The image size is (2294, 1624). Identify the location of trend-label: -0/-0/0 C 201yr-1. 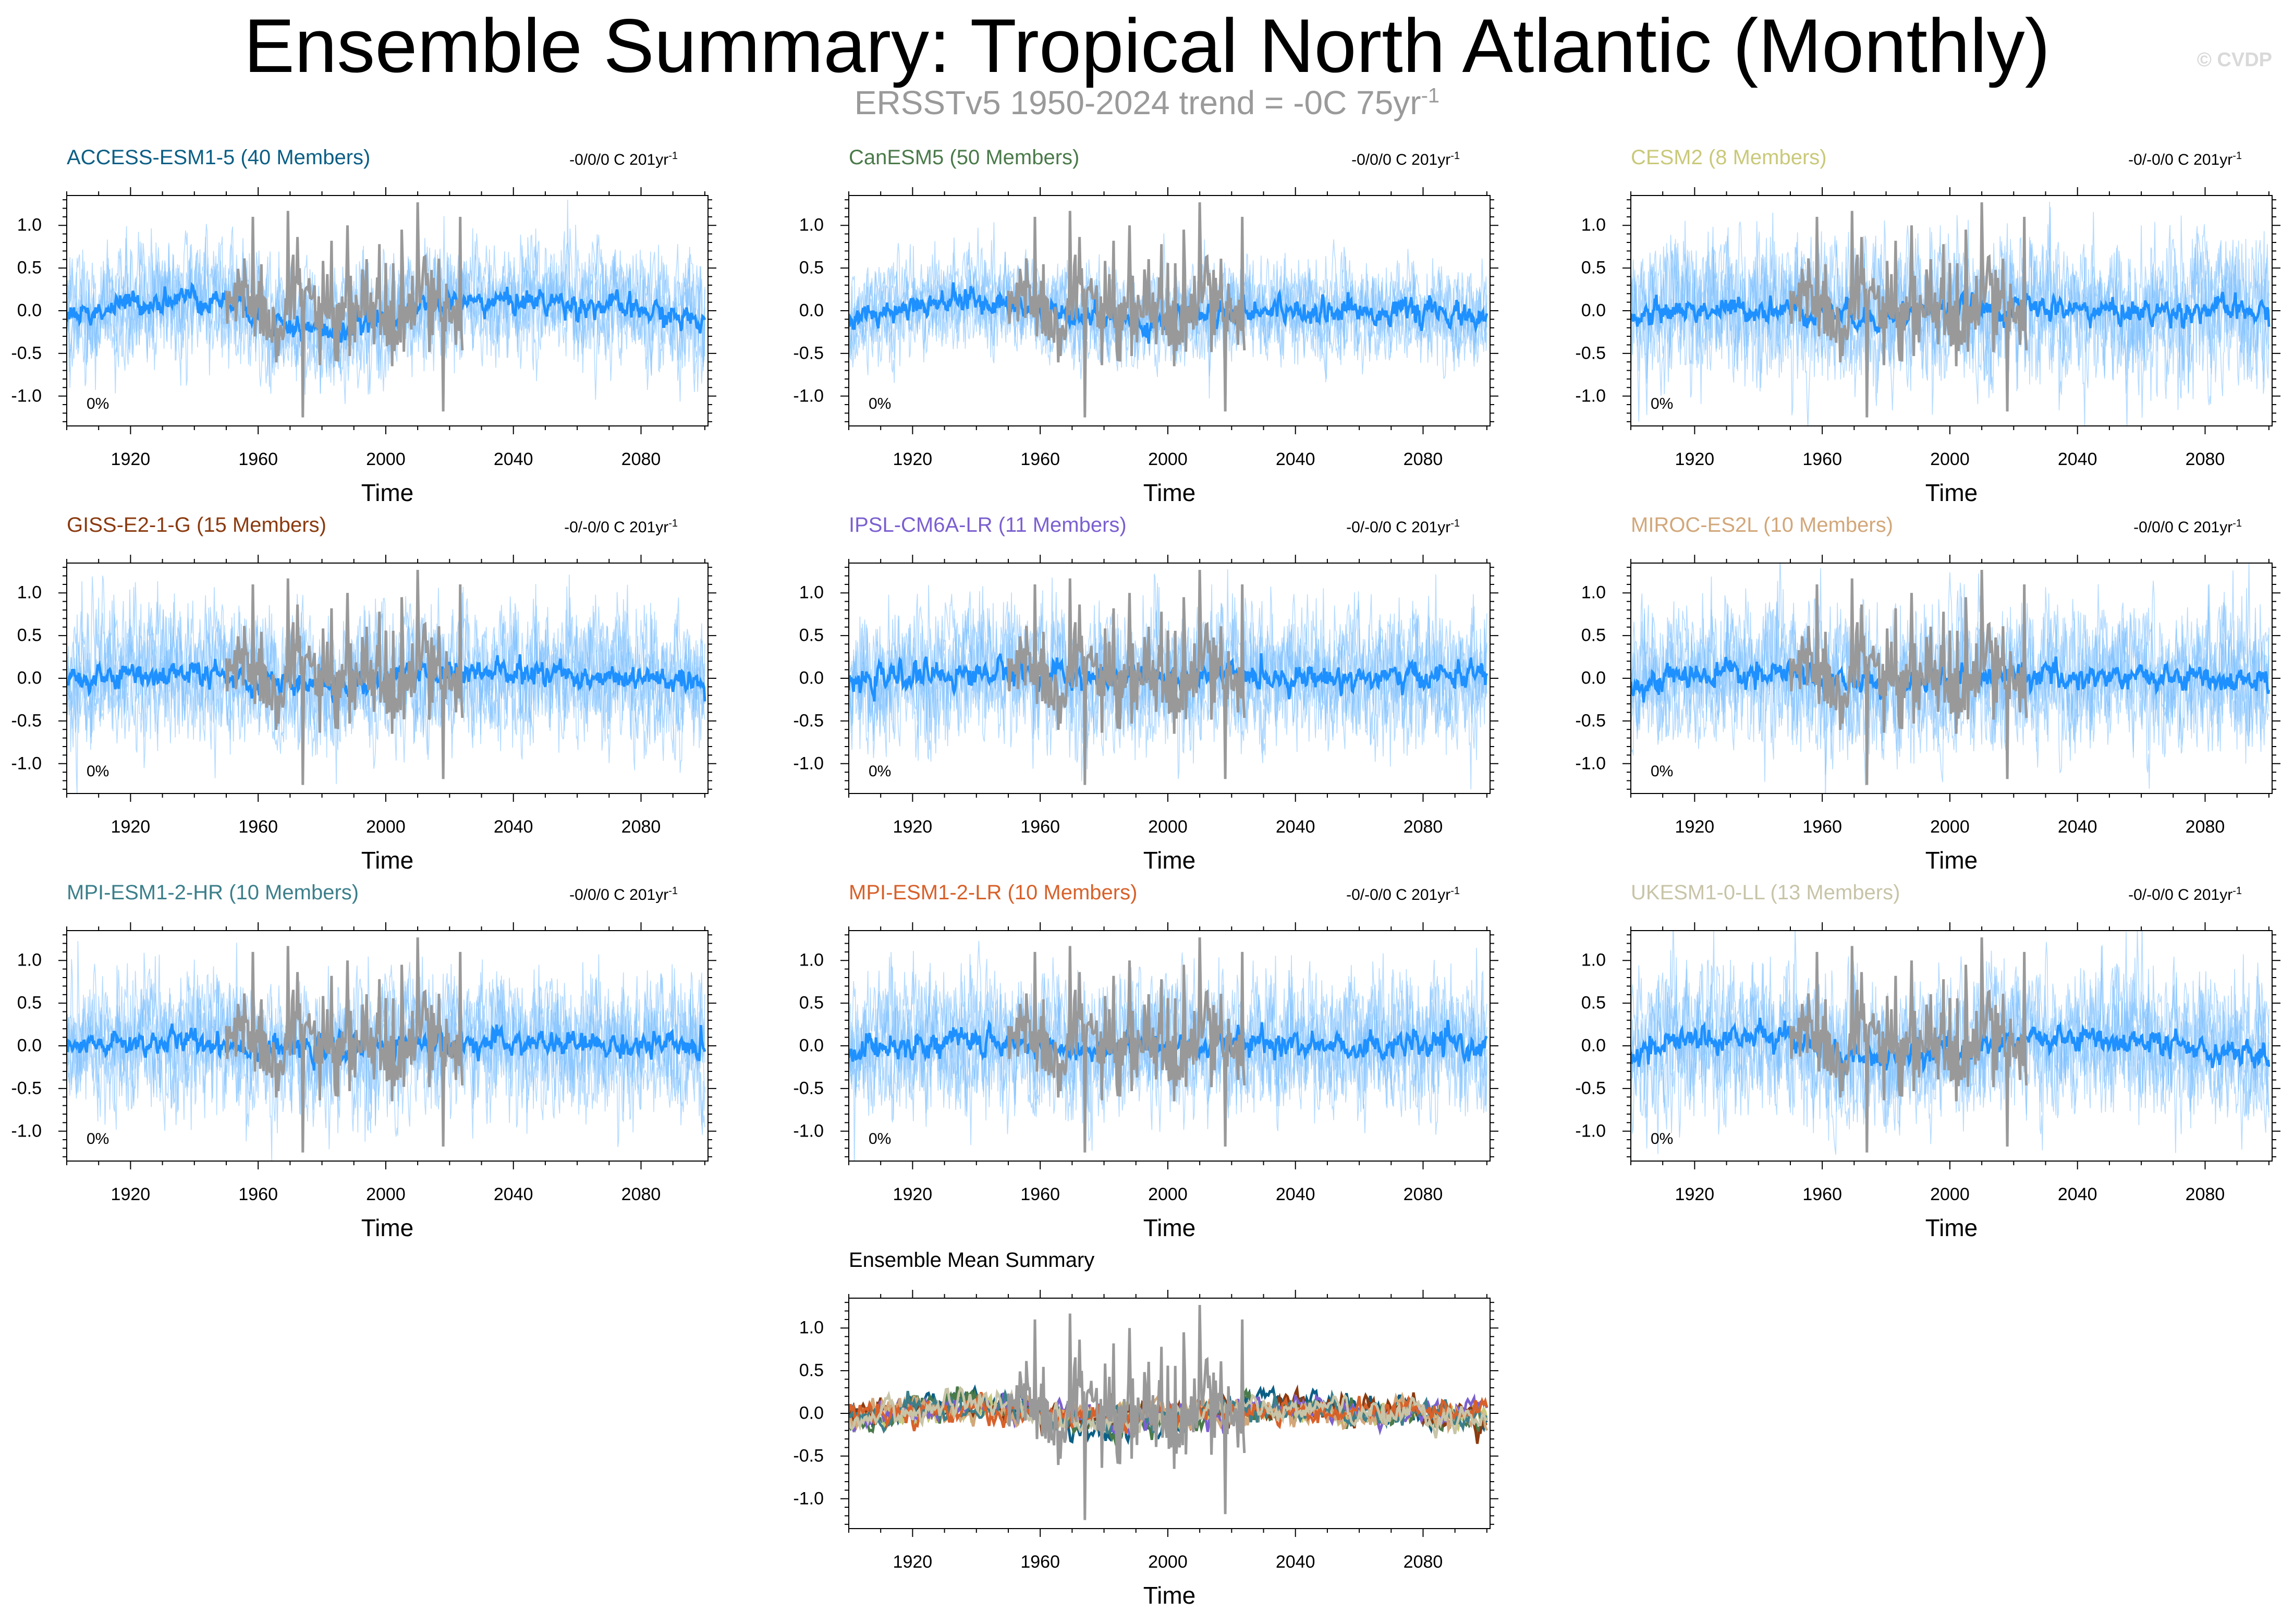
(1403, 894).